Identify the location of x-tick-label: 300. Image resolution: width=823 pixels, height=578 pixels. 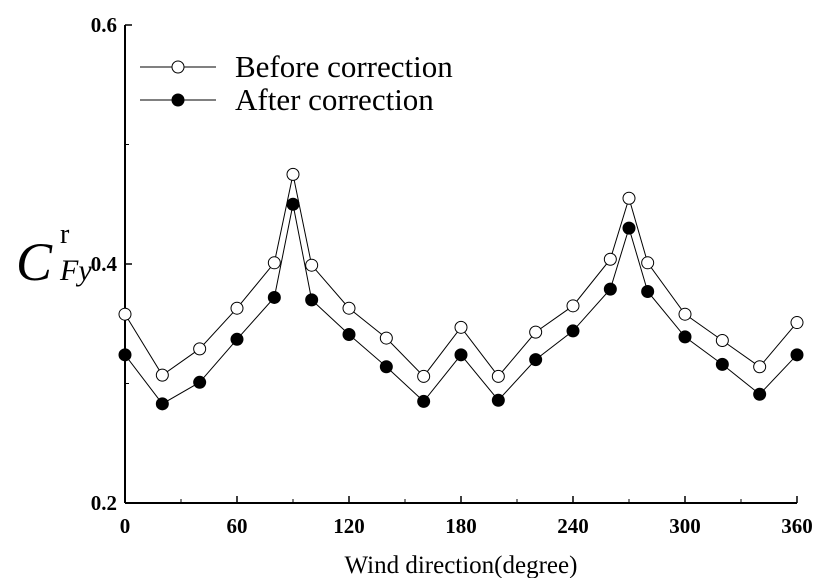
(685, 526).